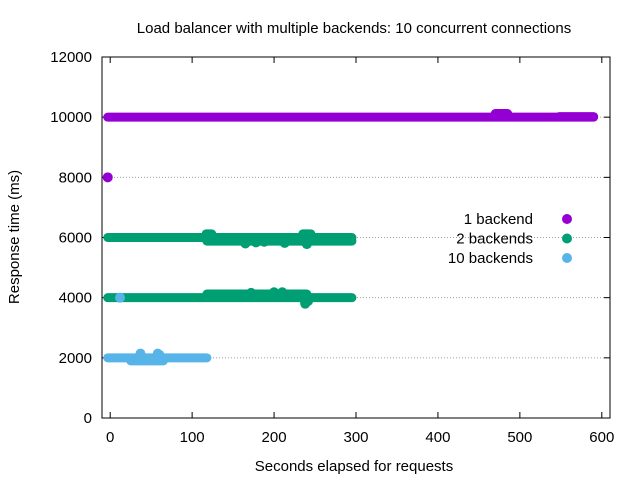 This screenshot has width=640, height=480. What do you see at coordinates (75, 358) in the screenshot?
I see `y-tick-label: 2000` at bounding box center [75, 358].